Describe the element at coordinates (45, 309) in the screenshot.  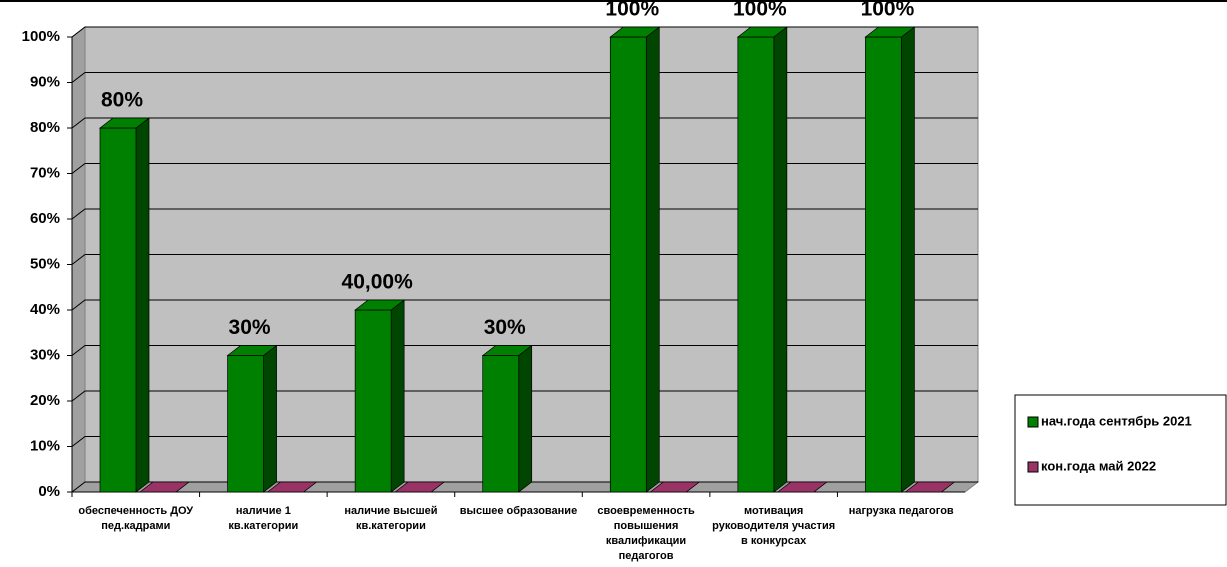
I see `y-tick-label: 40%` at that location.